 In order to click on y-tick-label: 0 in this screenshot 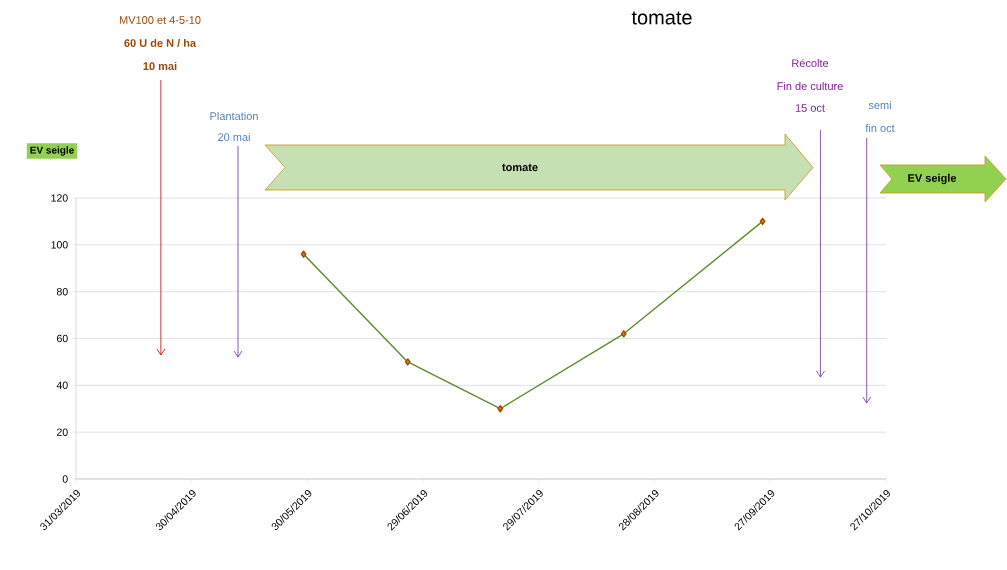, I will do `click(65, 479)`.